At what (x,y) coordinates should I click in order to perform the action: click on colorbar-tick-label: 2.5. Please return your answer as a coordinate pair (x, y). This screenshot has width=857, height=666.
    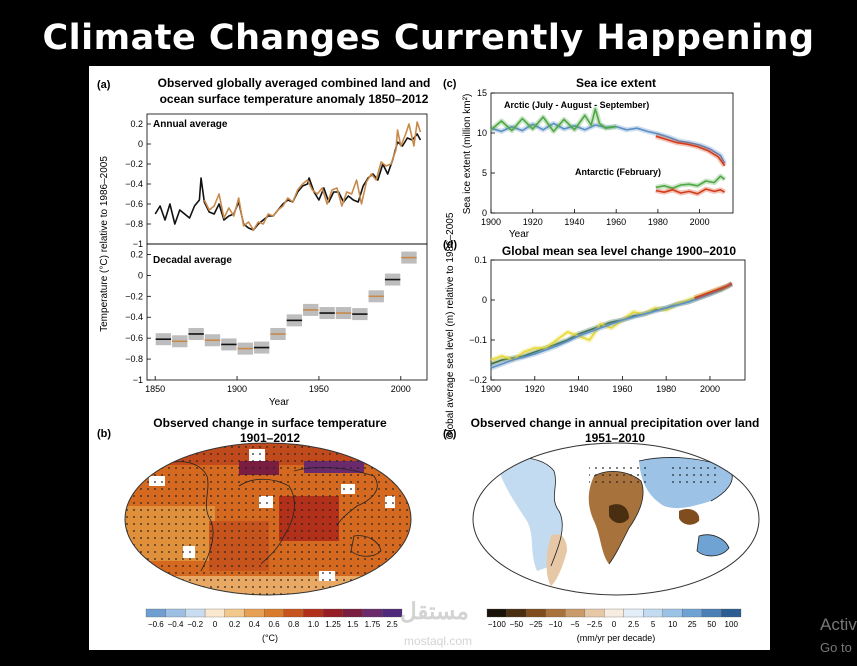
    Looking at the image, I should click on (634, 624).